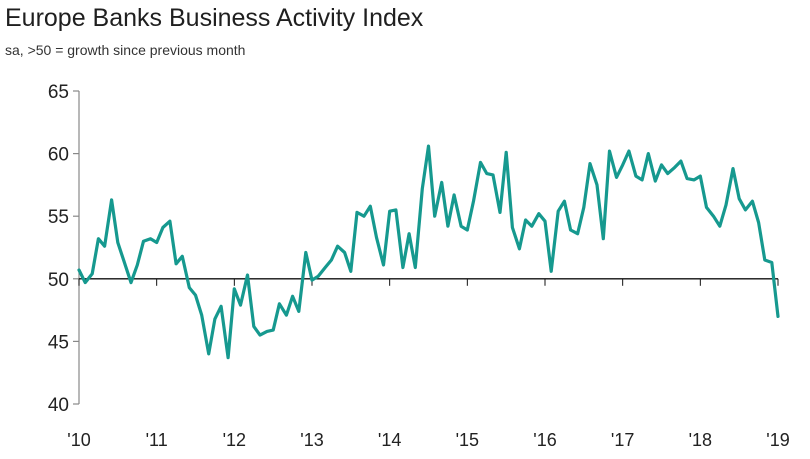  Describe the element at coordinates (389, 440) in the screenshot. I see `x-tick-label: '14` at that location.